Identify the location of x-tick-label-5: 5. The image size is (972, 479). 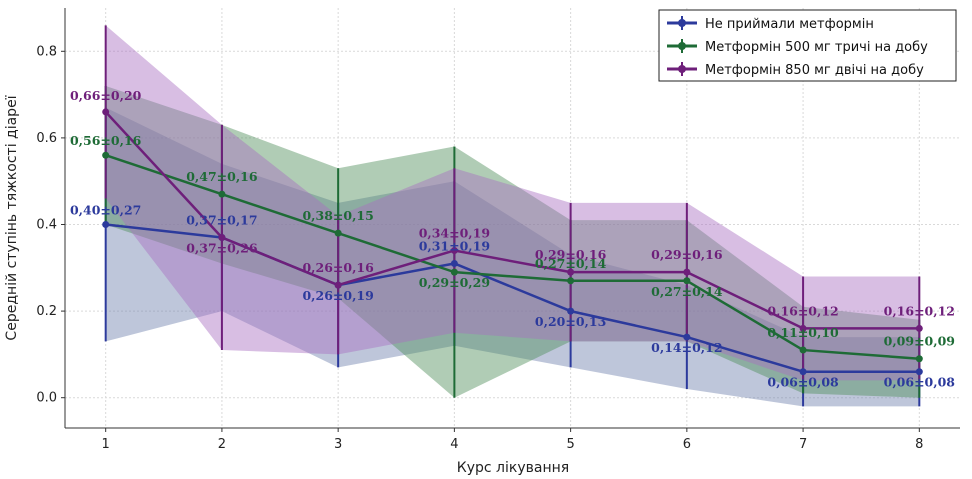
(570, 444).